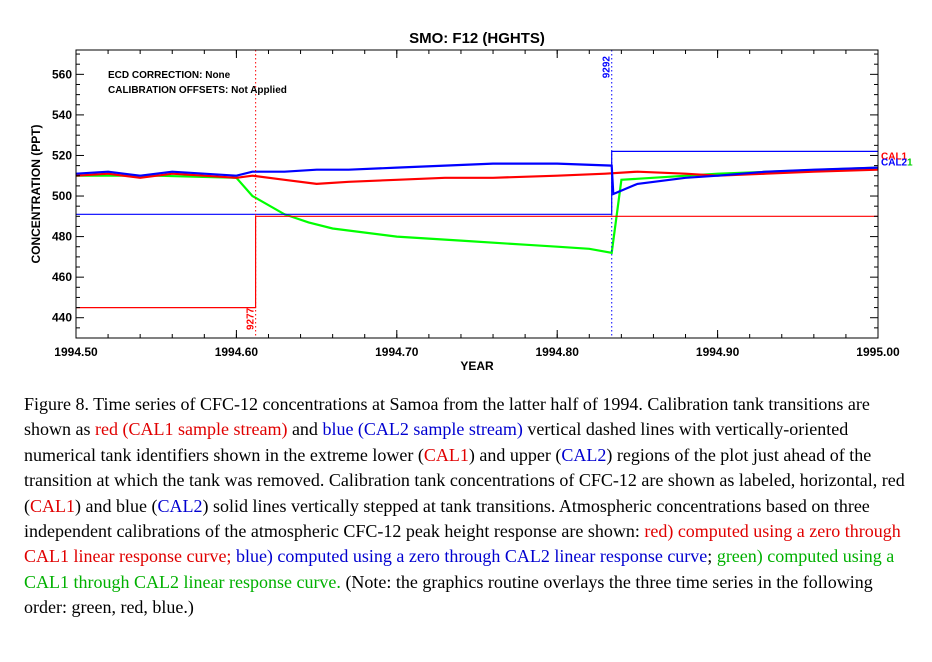 Image resolution: width=932 pixels, height=662 pixels. I want to click on annotation-ecd-correction: ECD CORRECTION: None, so click(169, 75).